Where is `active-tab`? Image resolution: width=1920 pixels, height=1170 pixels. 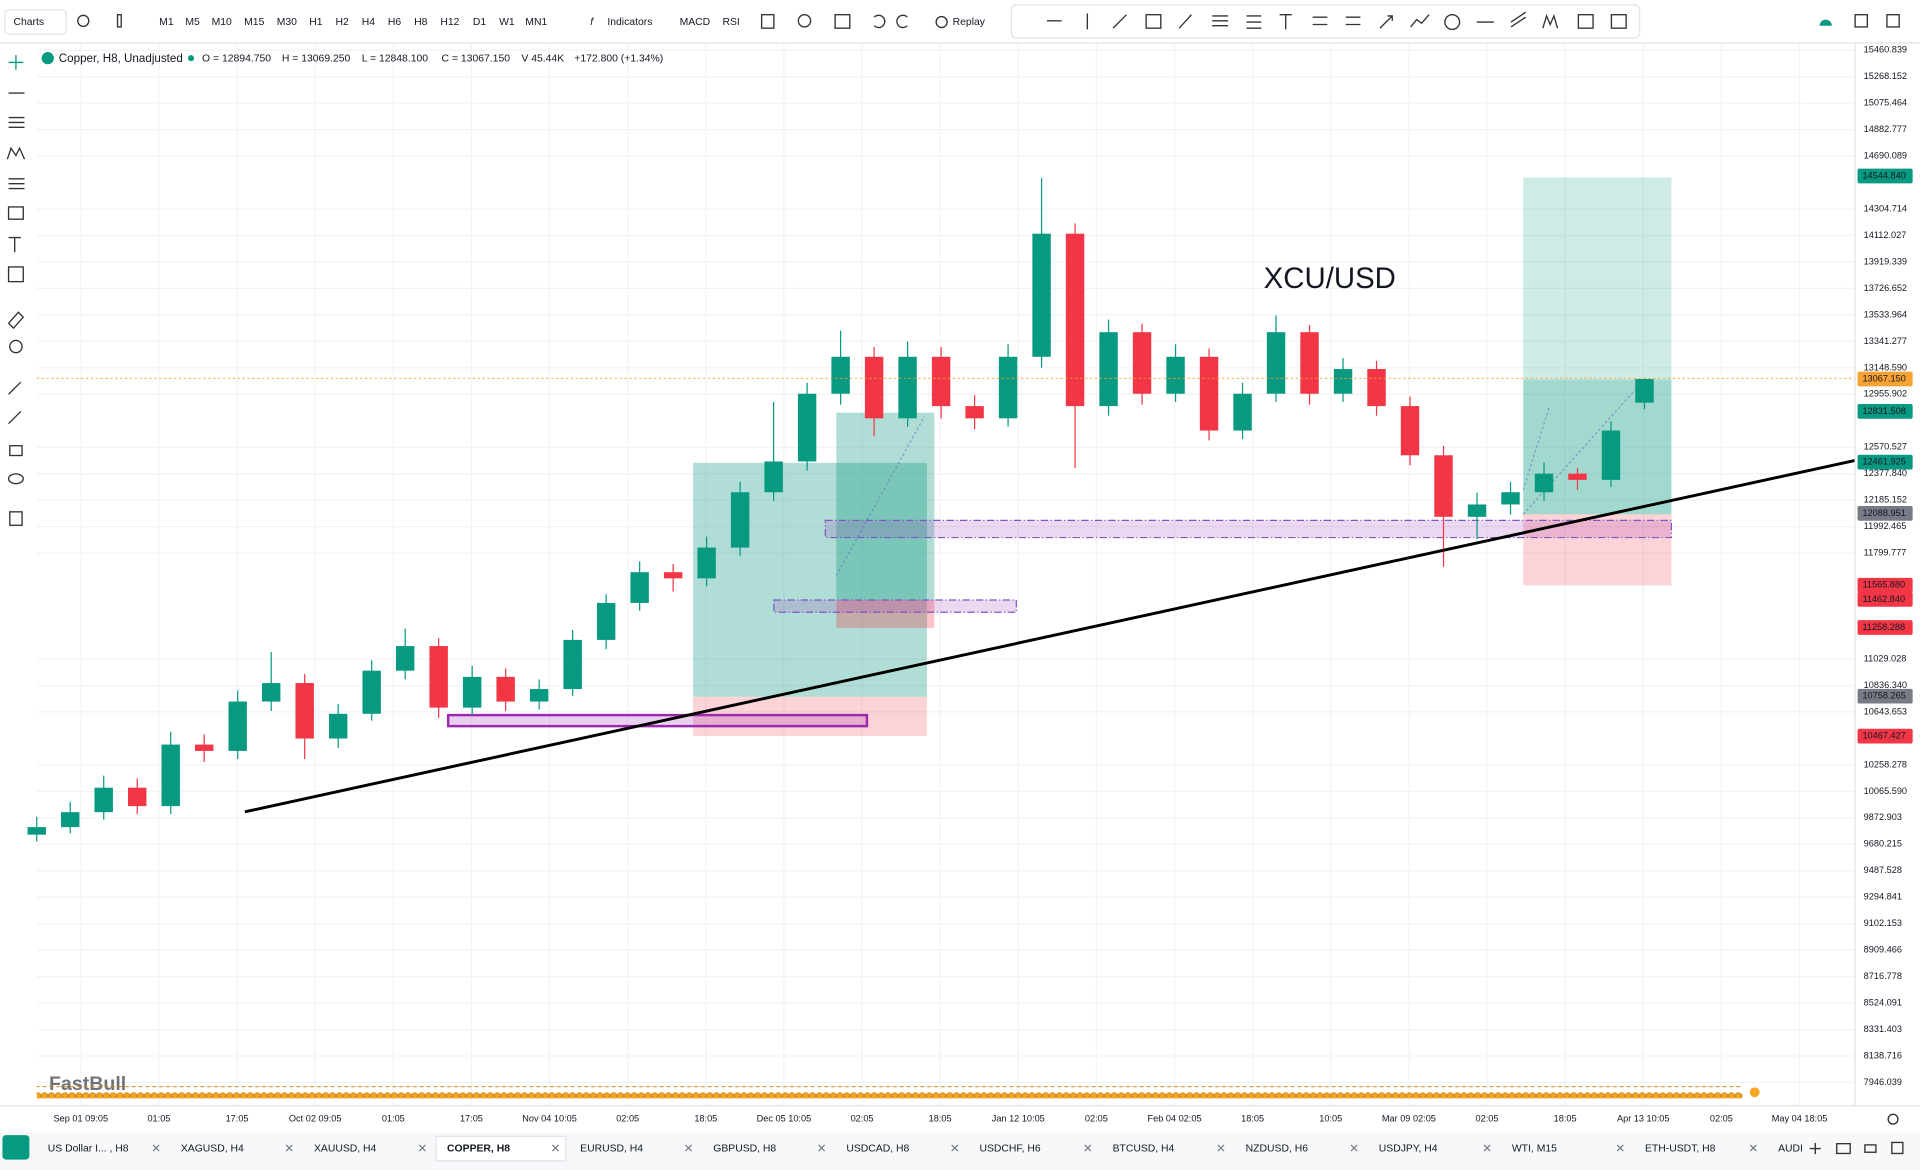
active-tab is located at coordinates (501, 1148).